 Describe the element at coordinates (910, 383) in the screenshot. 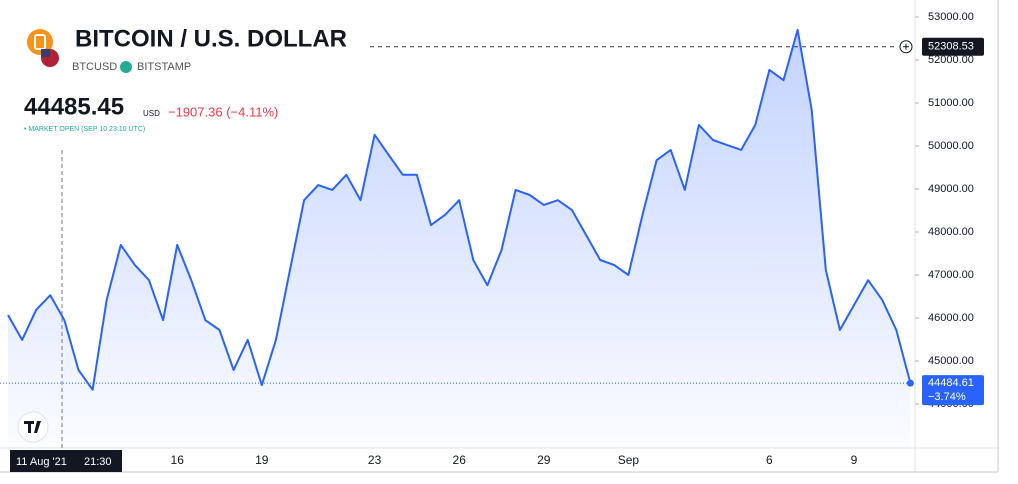

I see `last-point` at that location.